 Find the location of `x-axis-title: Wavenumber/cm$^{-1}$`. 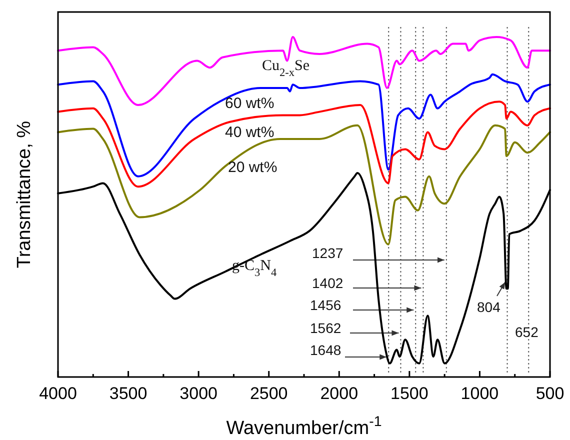

x-axis-title: Wavenumber/cm$^{-1}$ is located at coordinates (304, 426).